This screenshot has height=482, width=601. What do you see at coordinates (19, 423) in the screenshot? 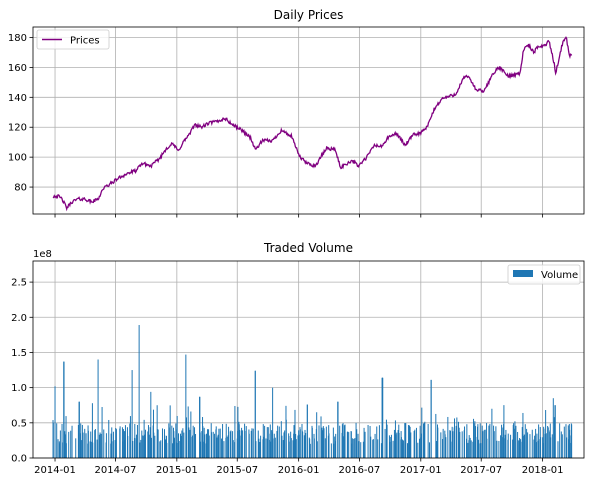
I see `volume-y-tick-label: 0.5` at bounding box center [19, 423].